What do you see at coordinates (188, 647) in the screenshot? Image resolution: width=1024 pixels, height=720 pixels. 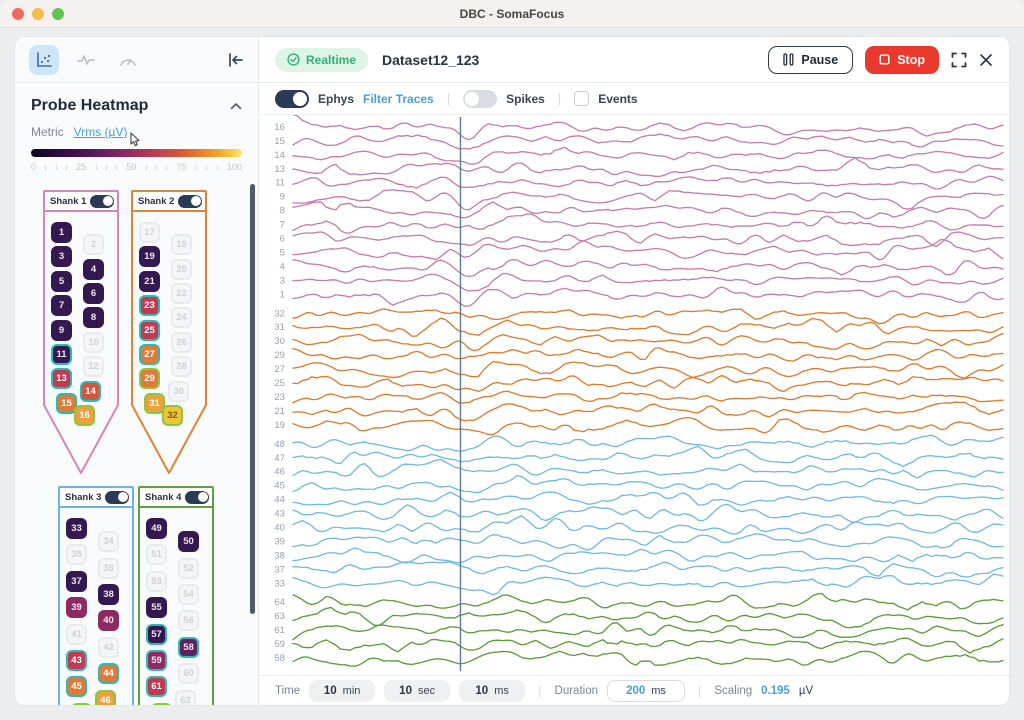 I see `channel-cell-58: 58` at bounding box center [188, 647].